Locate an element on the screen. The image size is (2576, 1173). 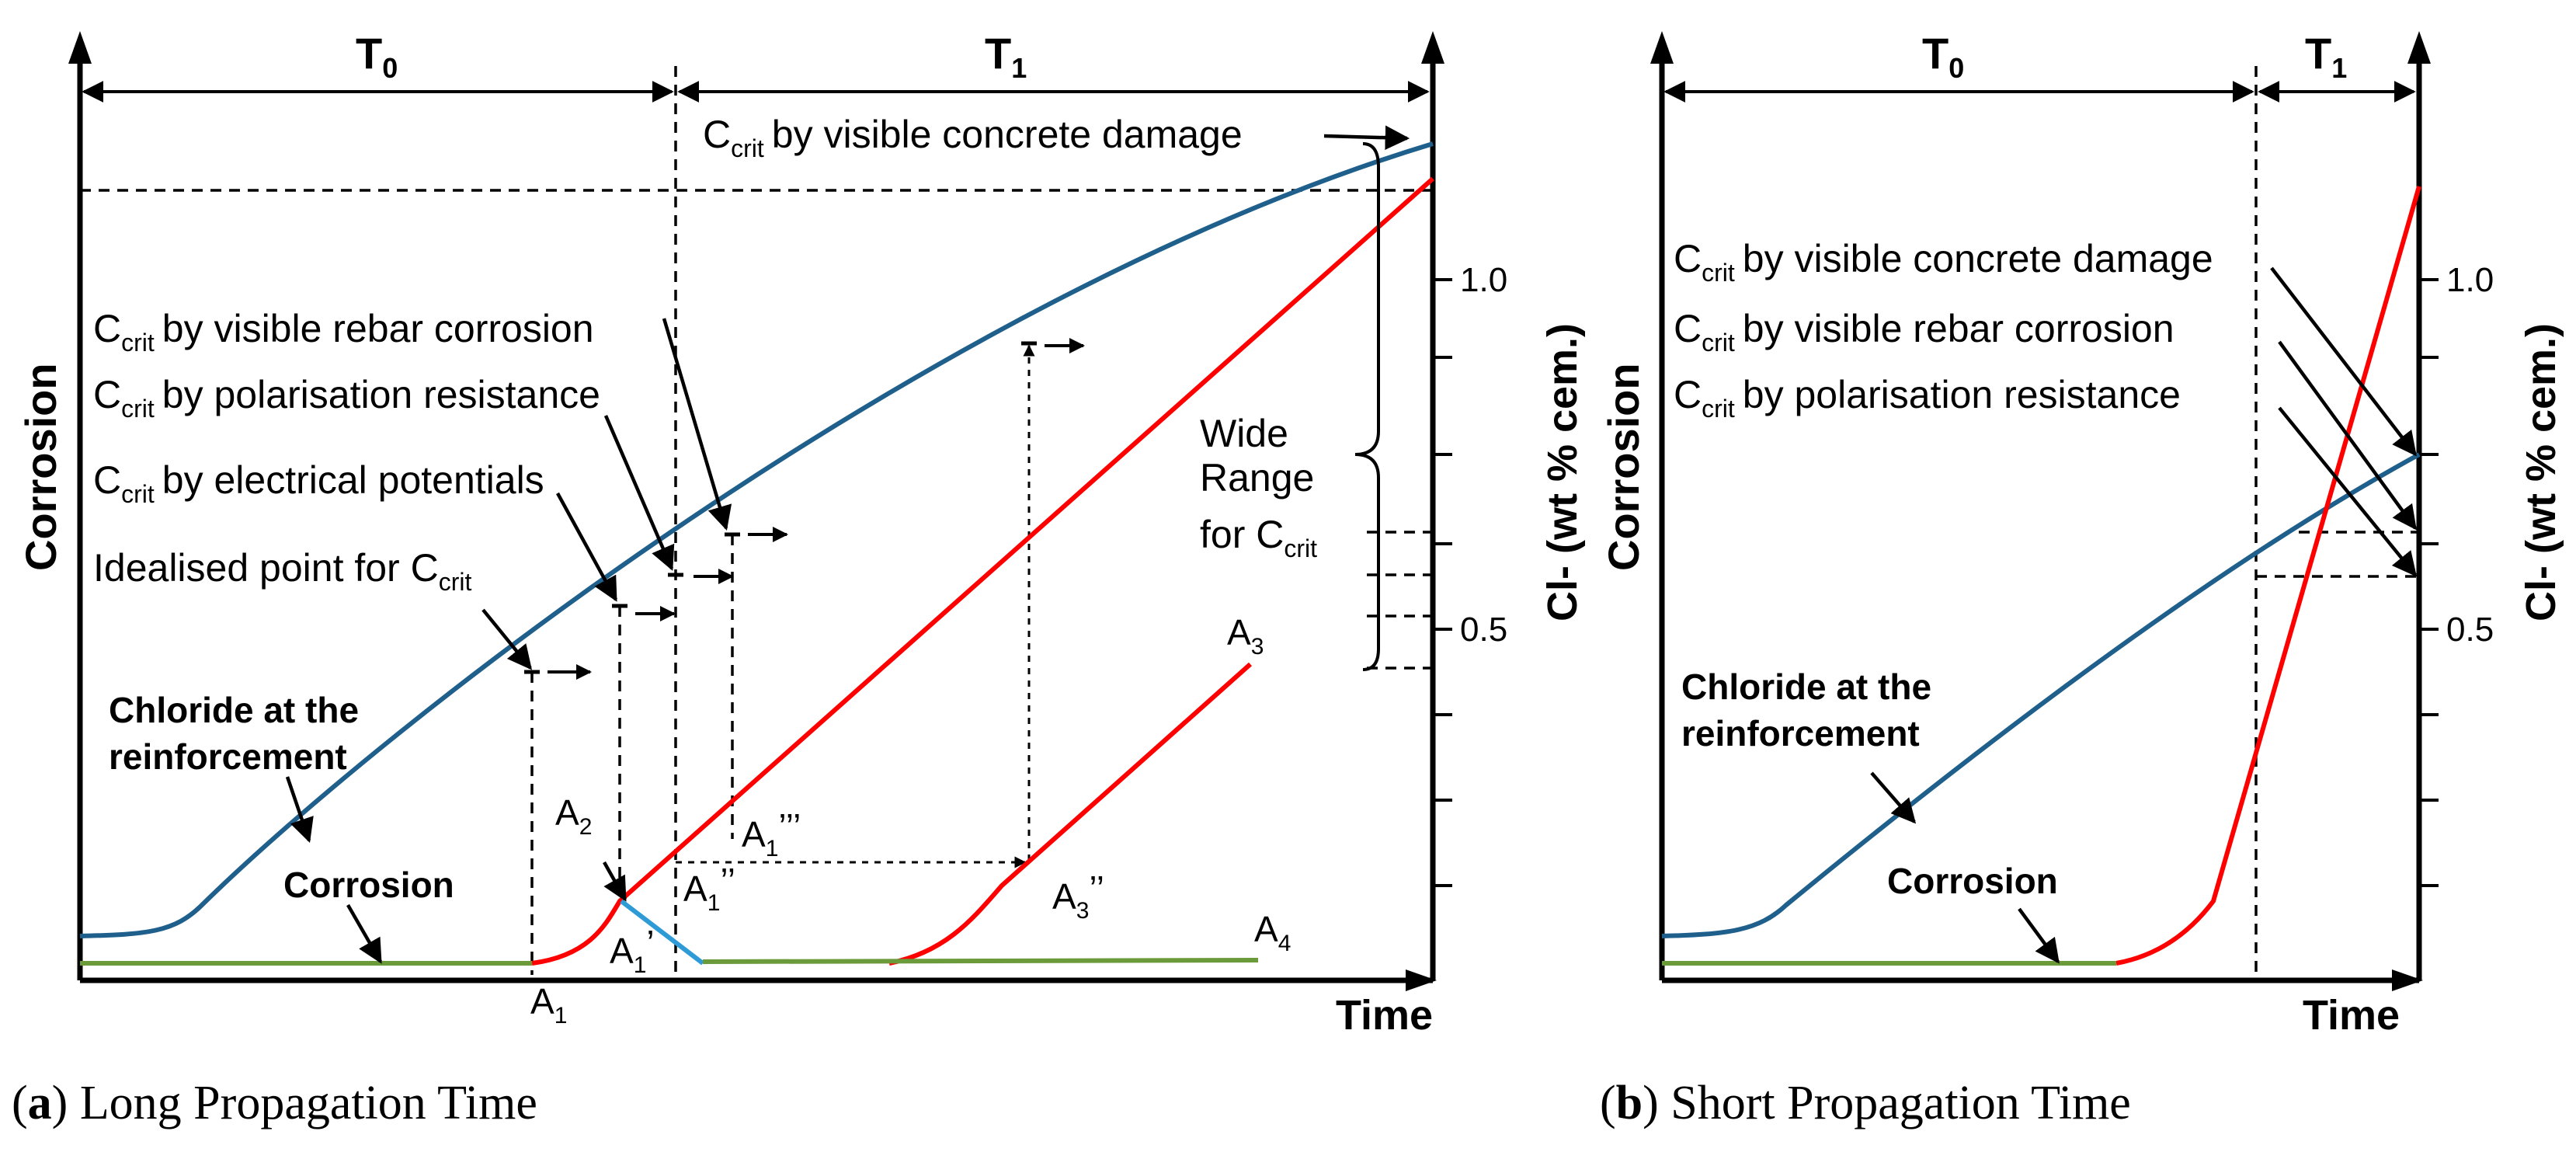
panel-a-ann-idealised: Idealised point for Ccrit is located at coordinates (282, 571).